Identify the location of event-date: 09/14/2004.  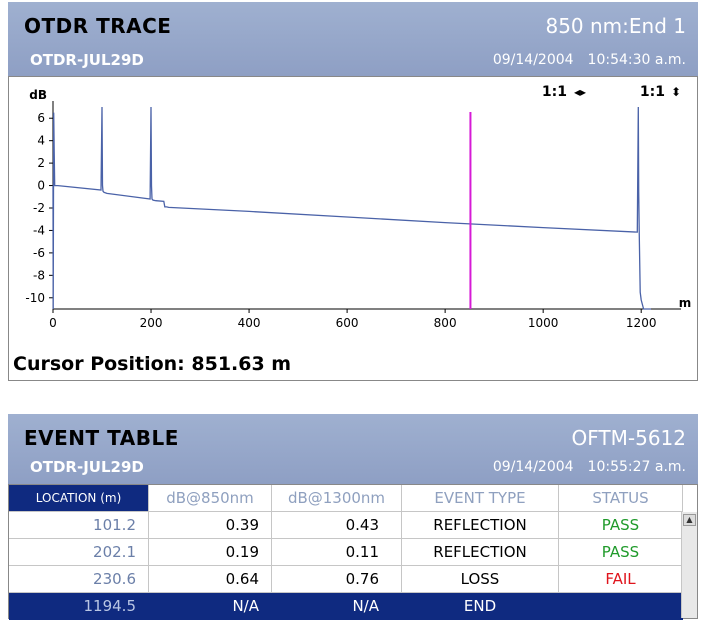
(533, 467).